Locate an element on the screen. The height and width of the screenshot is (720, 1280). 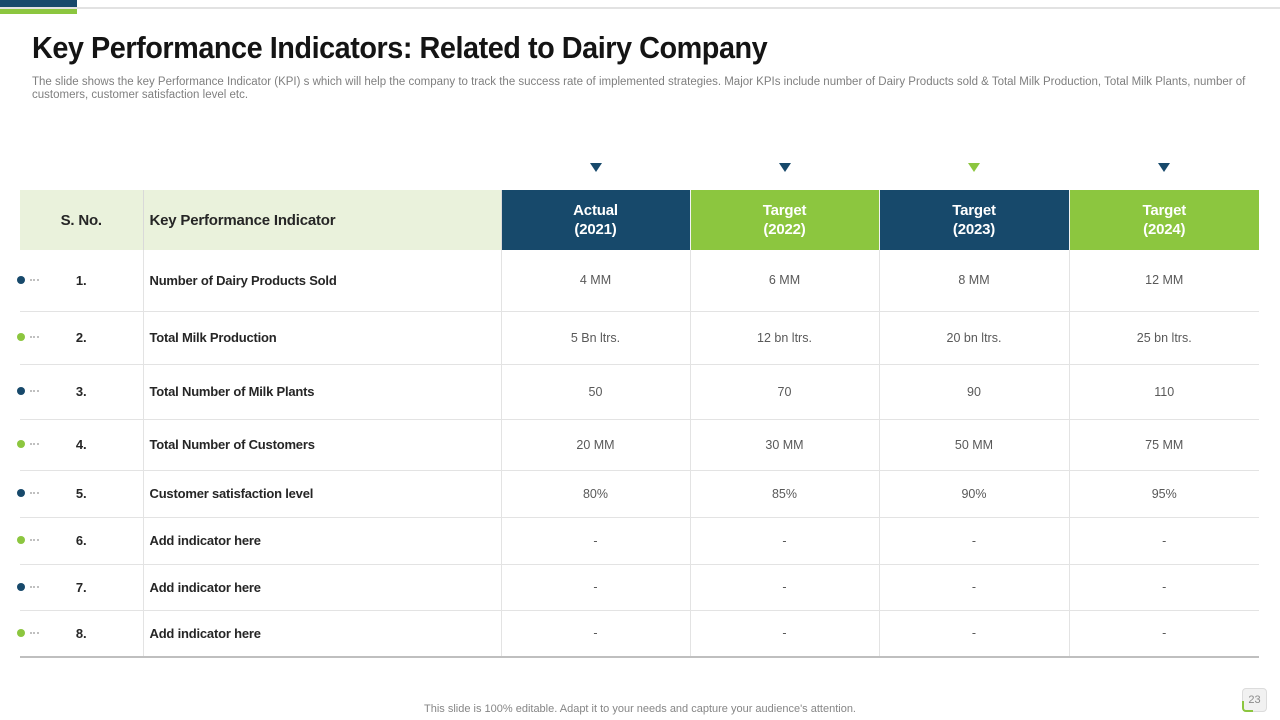
value-2021: 20 MM is located at coordinates (596, 445).